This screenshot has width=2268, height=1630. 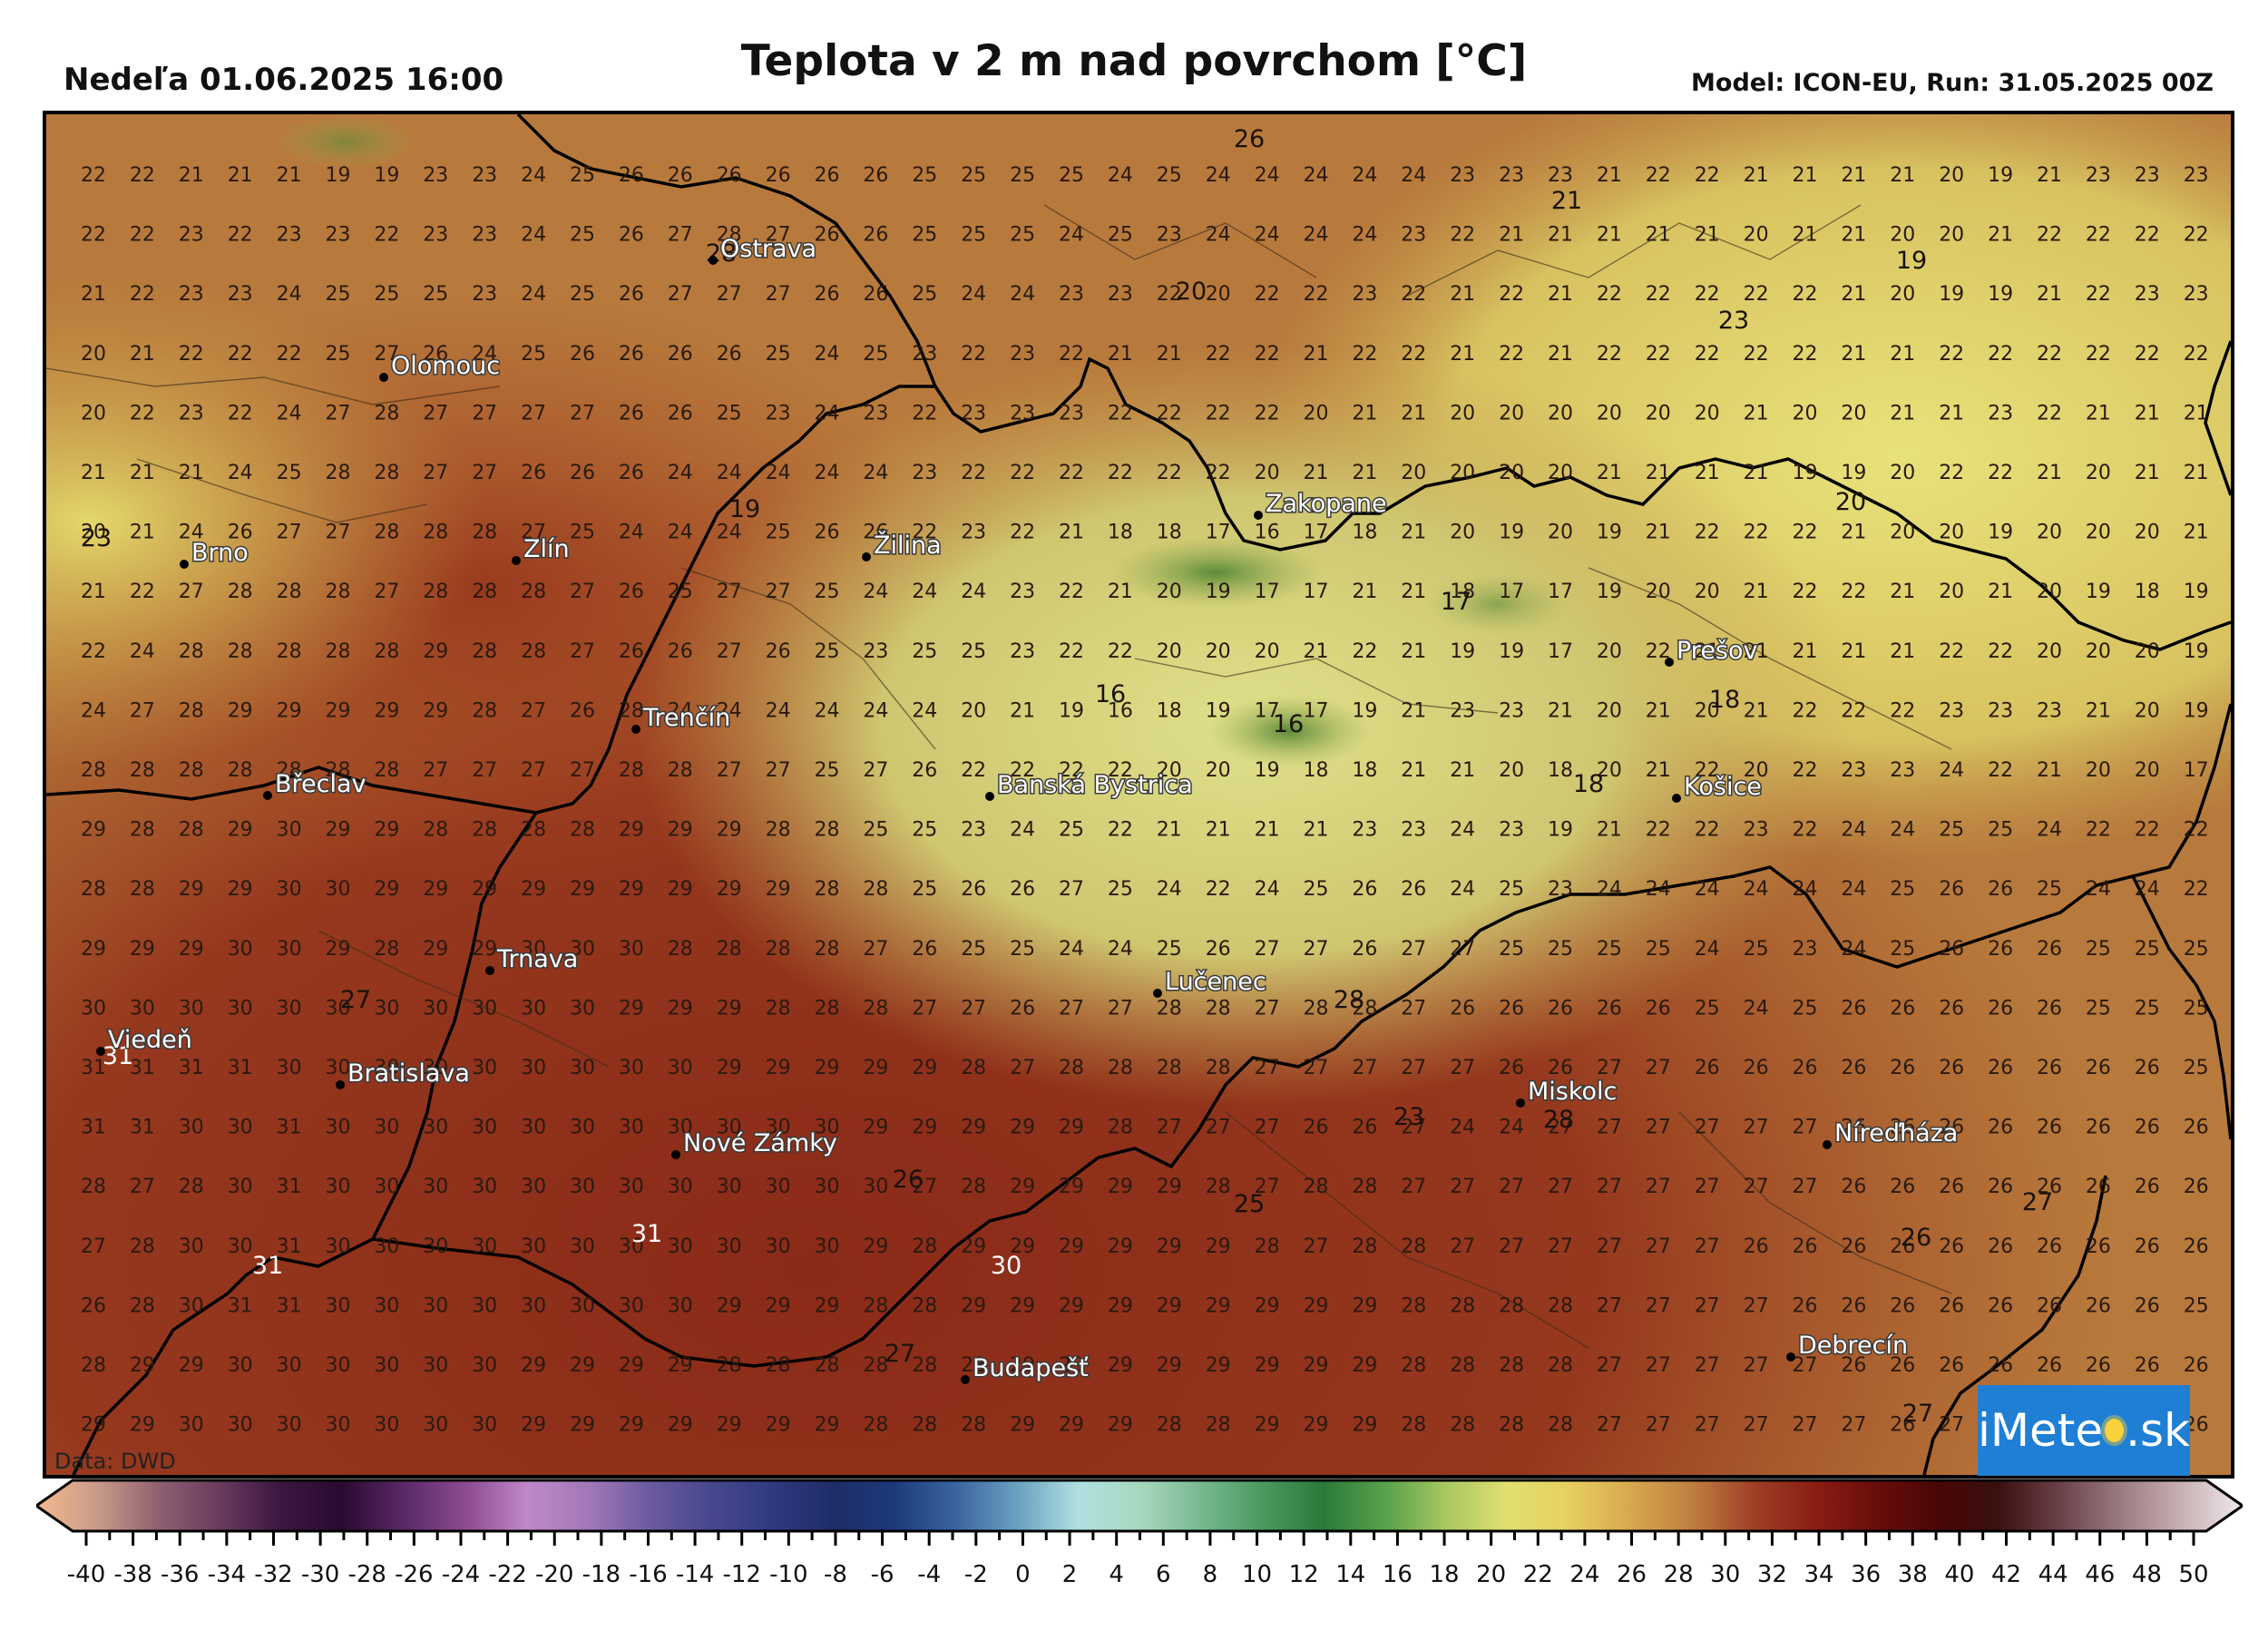 What do you see at coordinates (1026, 1368) in the screenshot?
I see `city-marker: Budapešť` at bounding box center [1026, 1368].